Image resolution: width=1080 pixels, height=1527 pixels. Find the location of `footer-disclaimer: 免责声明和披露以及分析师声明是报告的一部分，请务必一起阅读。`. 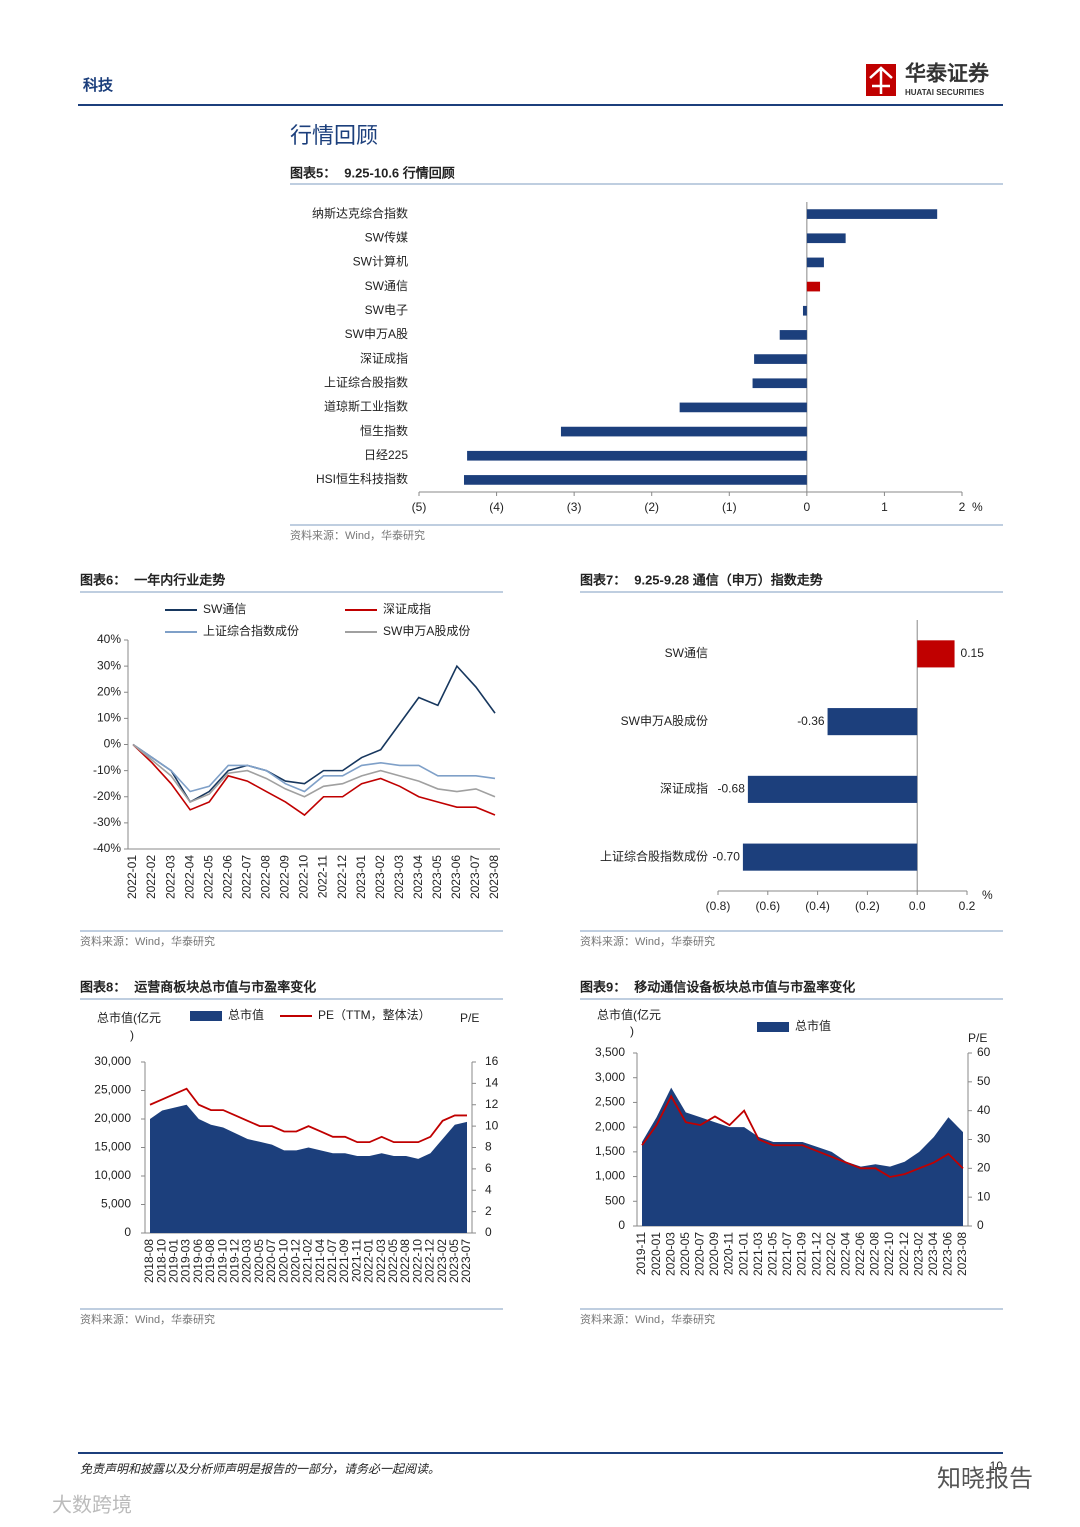

footer-disclaimer: 免责声明和披露以及分析师声明是报告的一部分，请务必一起阅读。 is located at coordinates (260, 1469).